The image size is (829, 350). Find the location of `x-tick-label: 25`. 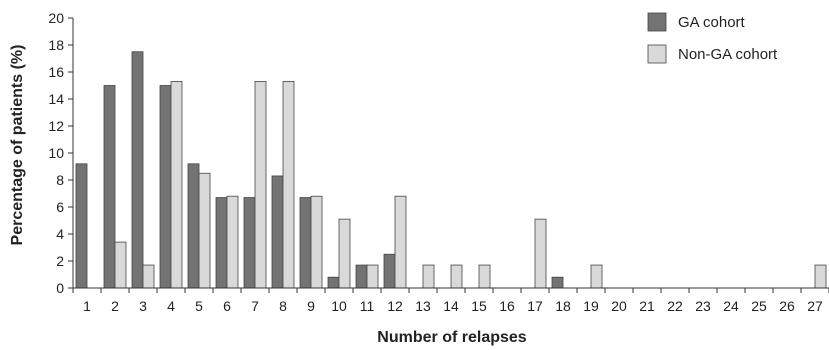

x-tick-label: 25 is located at coordinates (759, 306).